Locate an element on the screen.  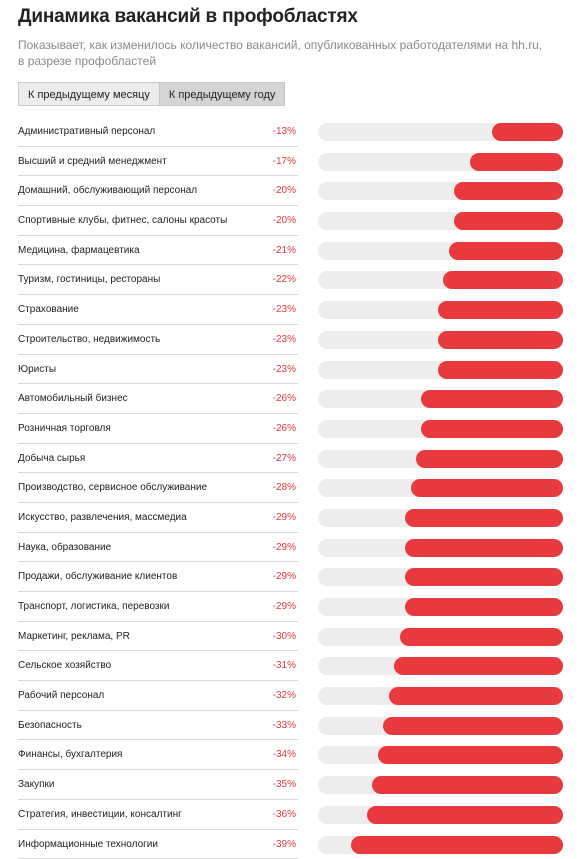
category-label: Юристы is located at coordinates (37, 369).